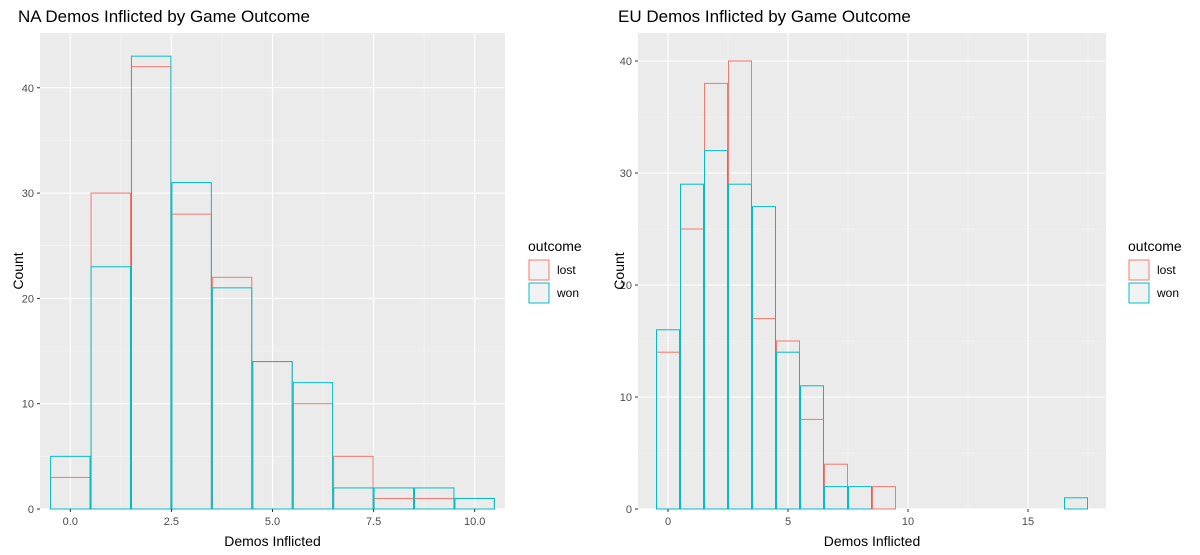 The width and height of the screenshot is (1200, 555). I want to click on na-y-tick-label: 40, so click(28, 89).